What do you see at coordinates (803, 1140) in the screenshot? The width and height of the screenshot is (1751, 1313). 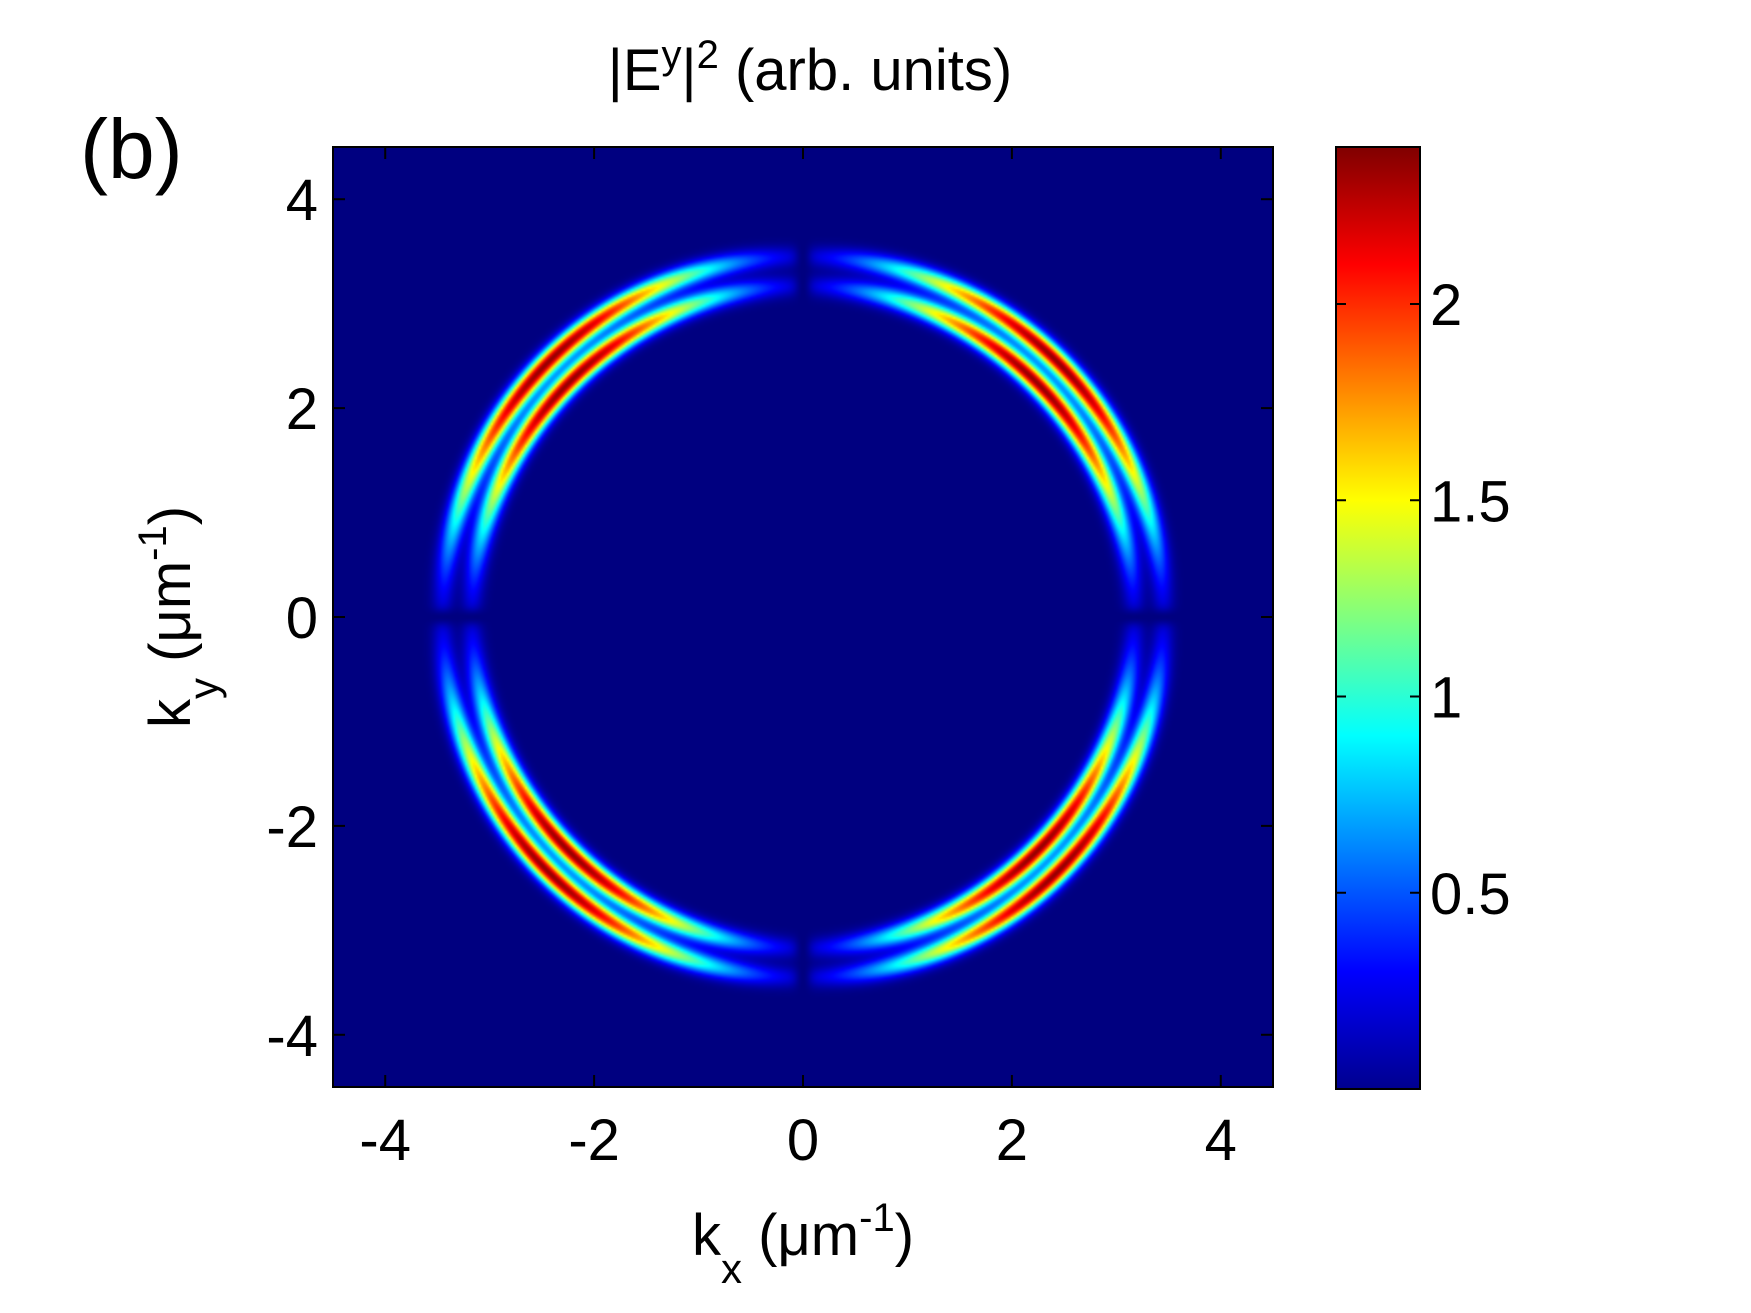 I see `x-tick-label: 0` at bounding box center [803, 1140].